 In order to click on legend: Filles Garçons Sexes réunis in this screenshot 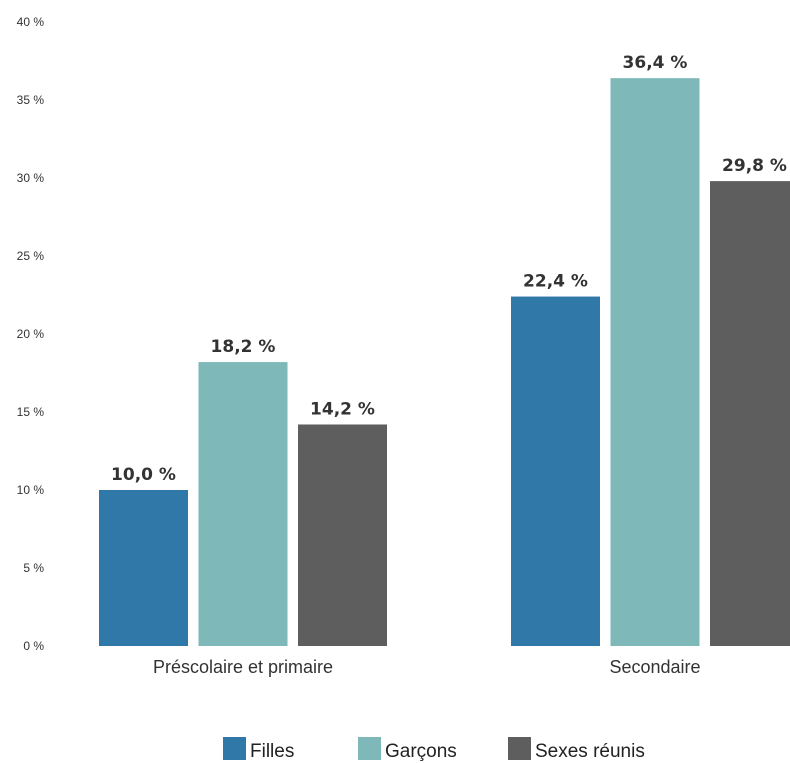, I will do `click(434, 749)`.